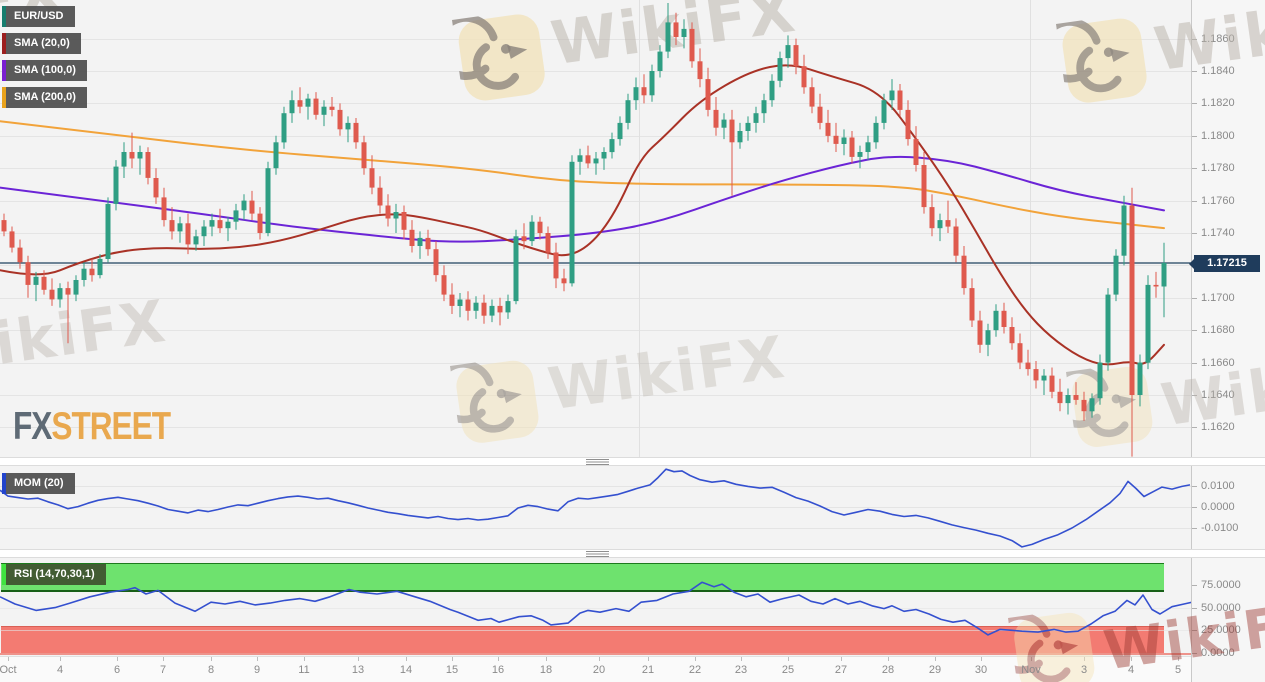  I want to click on last-price-badge: 1.17215, so click(1224, 263).